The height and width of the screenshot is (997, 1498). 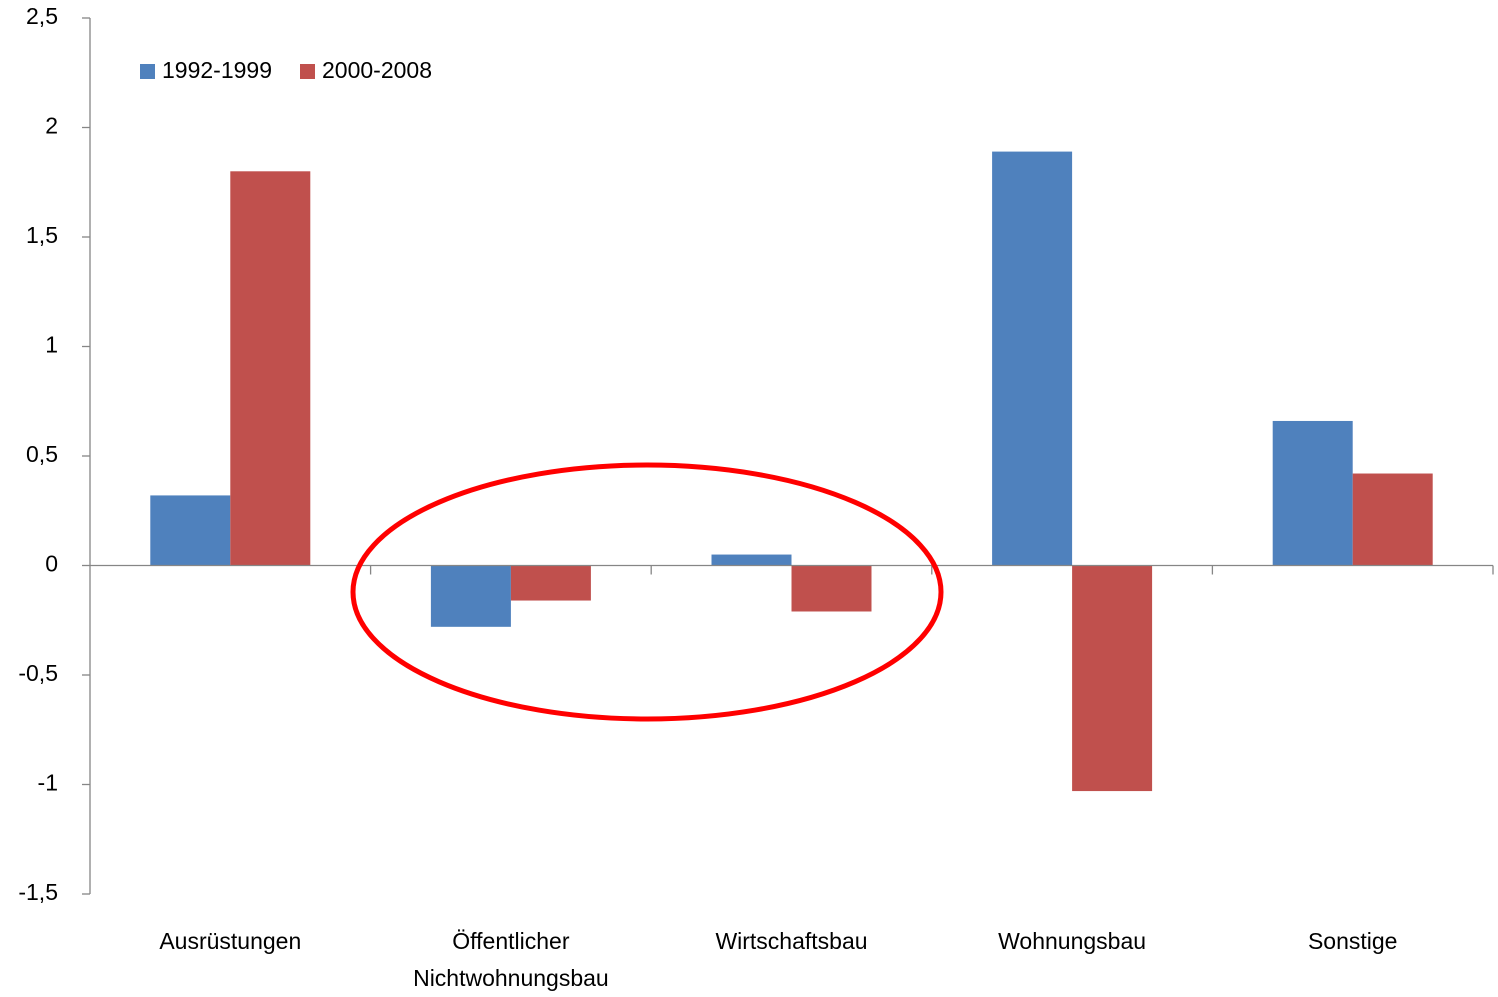 What do you see at coordinates (51, 564) in the screenshot?
I see `y-tick-label: 0` at bounding box center [51, 564].